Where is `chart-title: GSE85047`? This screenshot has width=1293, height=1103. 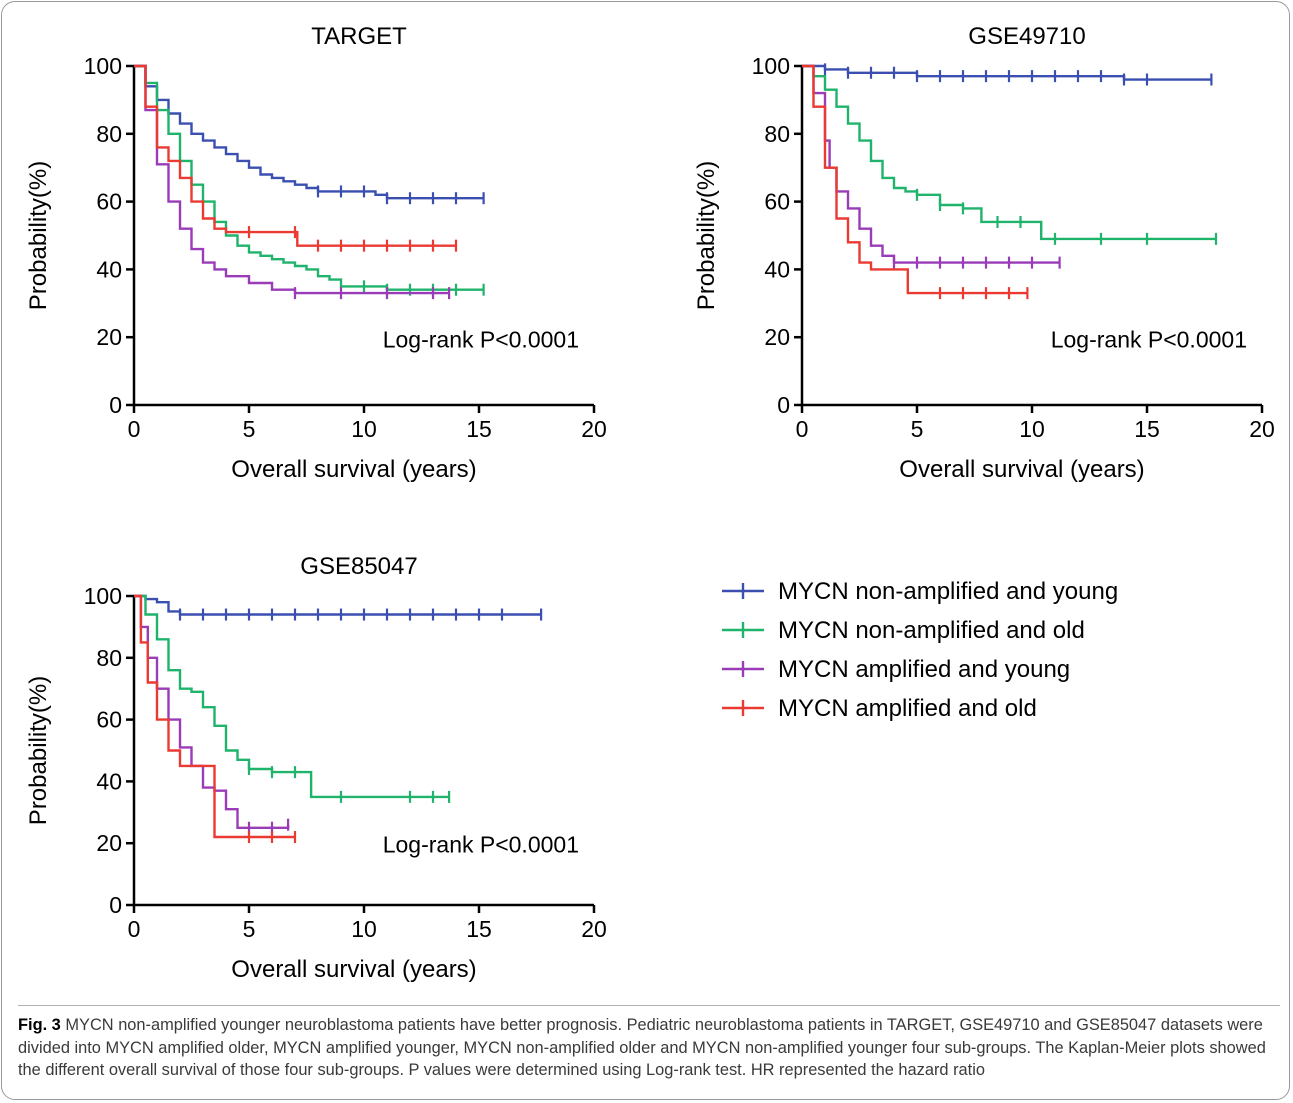
chart-title: GSE85047 is located at coordinates (358, 566).